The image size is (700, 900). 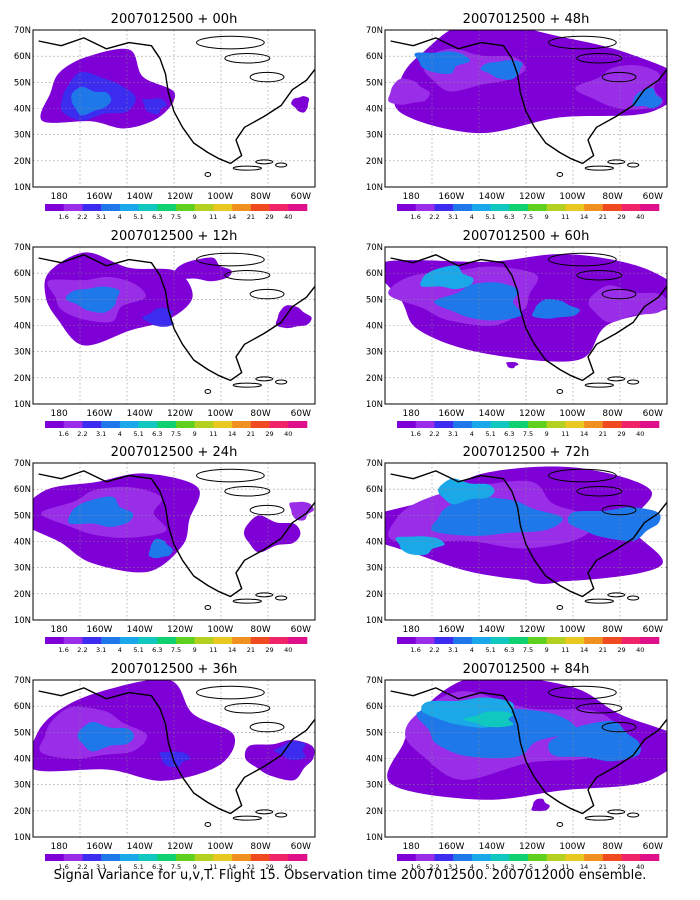 What do you see at coordinates (195, 650) in the screenshot?
I see `colorbar-label: 9` at bounding box center [195, 650].